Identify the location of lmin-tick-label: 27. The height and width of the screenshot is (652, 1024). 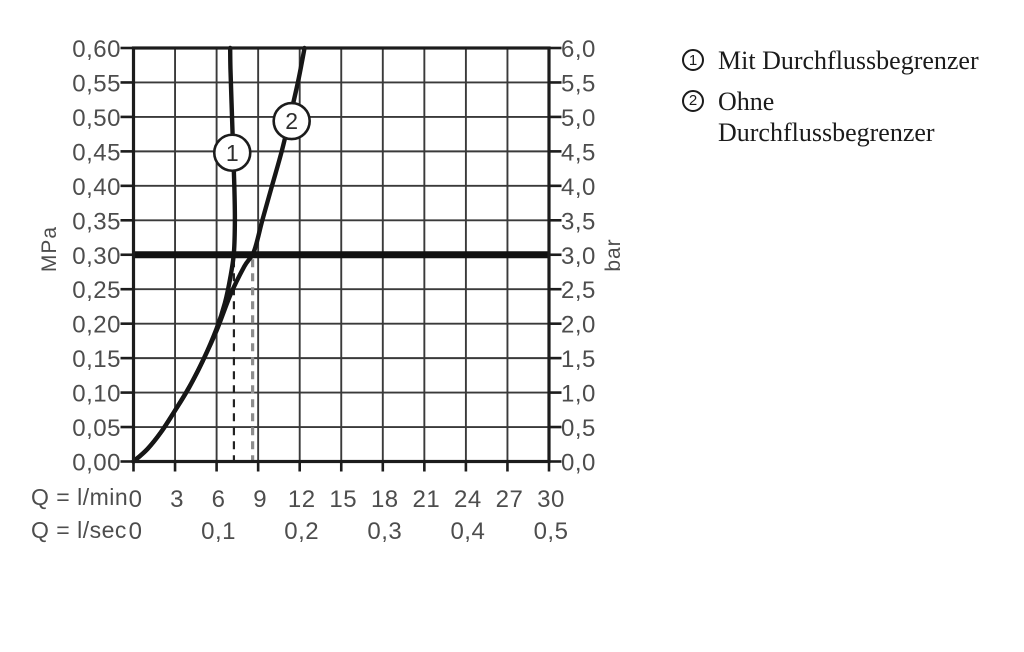
(510, 499).